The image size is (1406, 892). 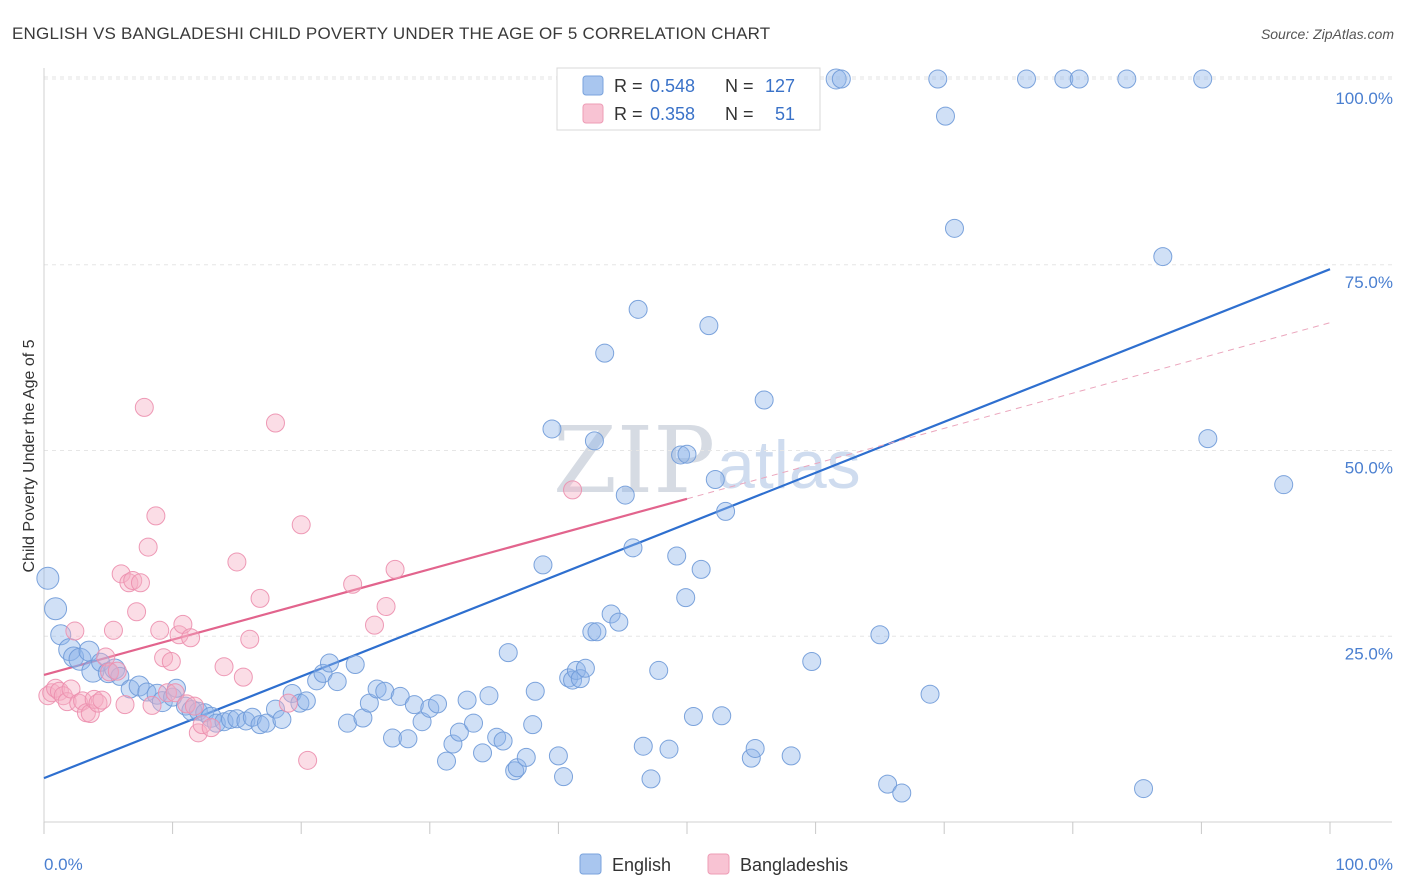 I want to click on stats-swatch-english, so click(x=593, y=85).